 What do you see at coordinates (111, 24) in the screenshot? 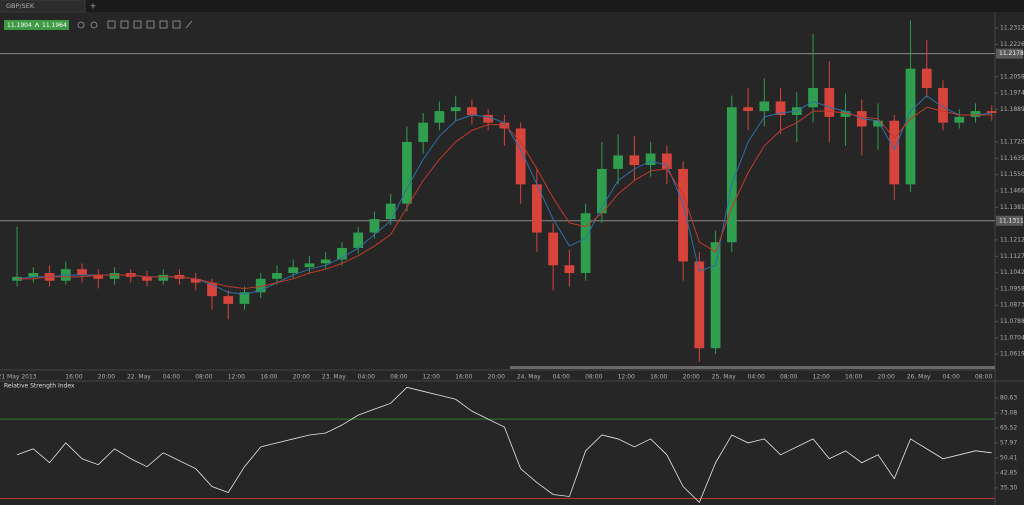
I see `tool-bars` at bounding box center [111, 24].